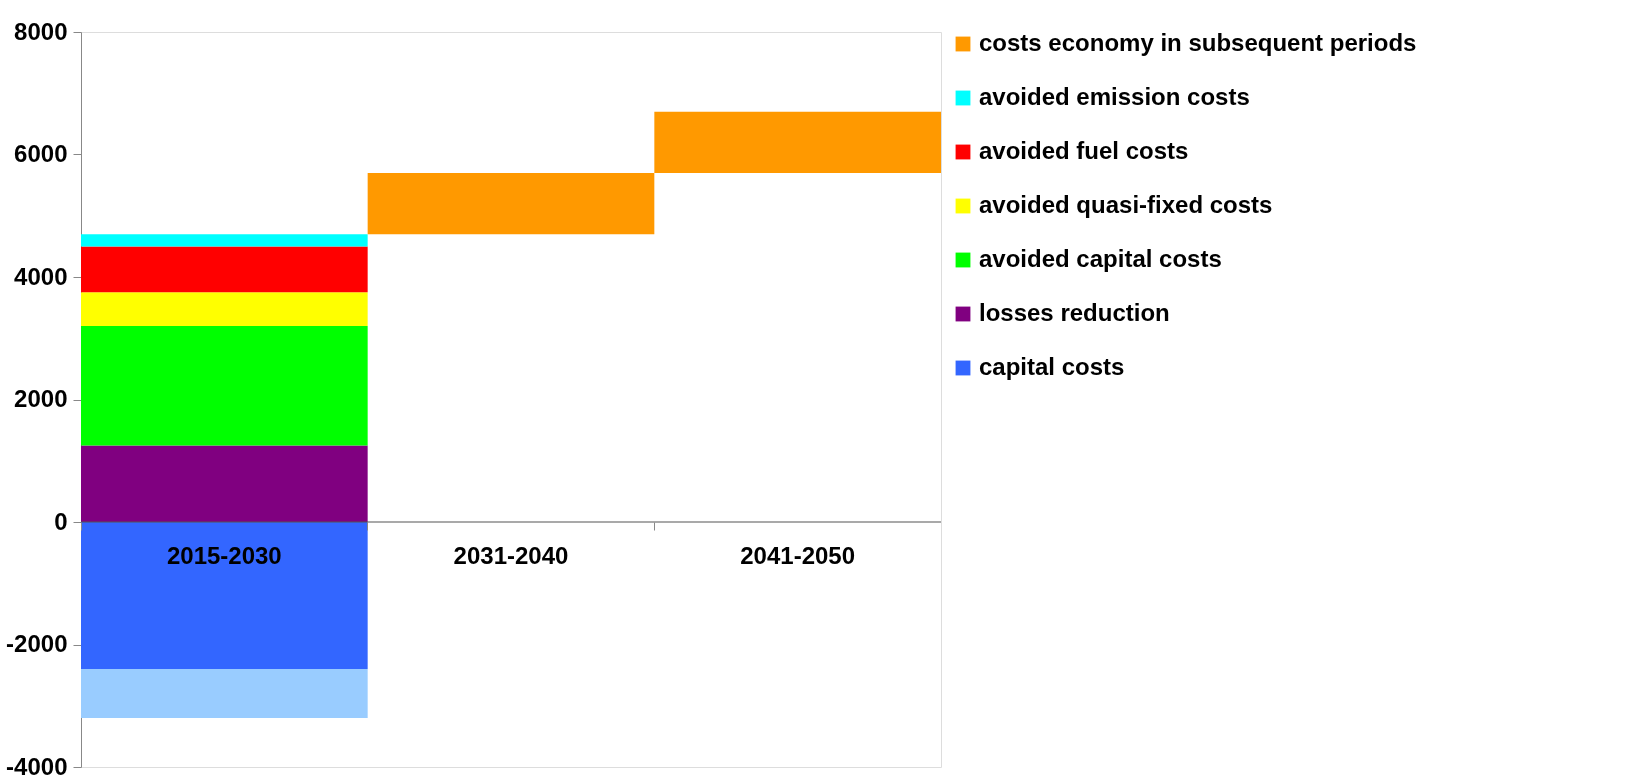 Image resolution: width=1646 pixels, height=779 pixels. Describe the element at coordinates (1126, 204) in the screenshot. I see `legend-label: avoided quasi-fixed costs` at that location.